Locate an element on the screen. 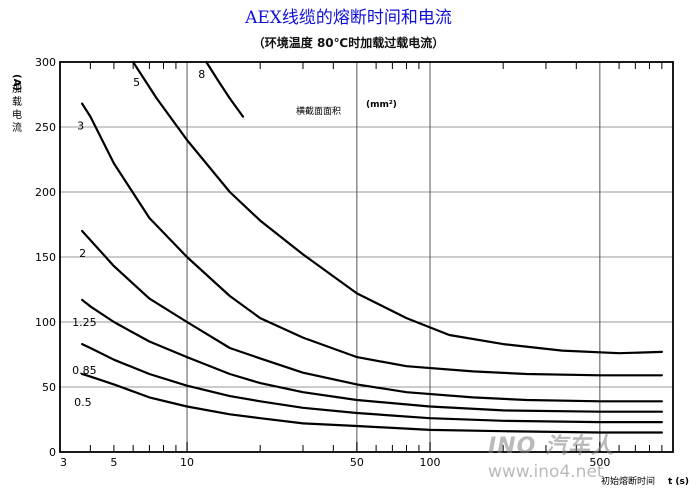 The height and width of the screenshot is (490, 697). series-label: 2 is located at coordinates (82, 253).